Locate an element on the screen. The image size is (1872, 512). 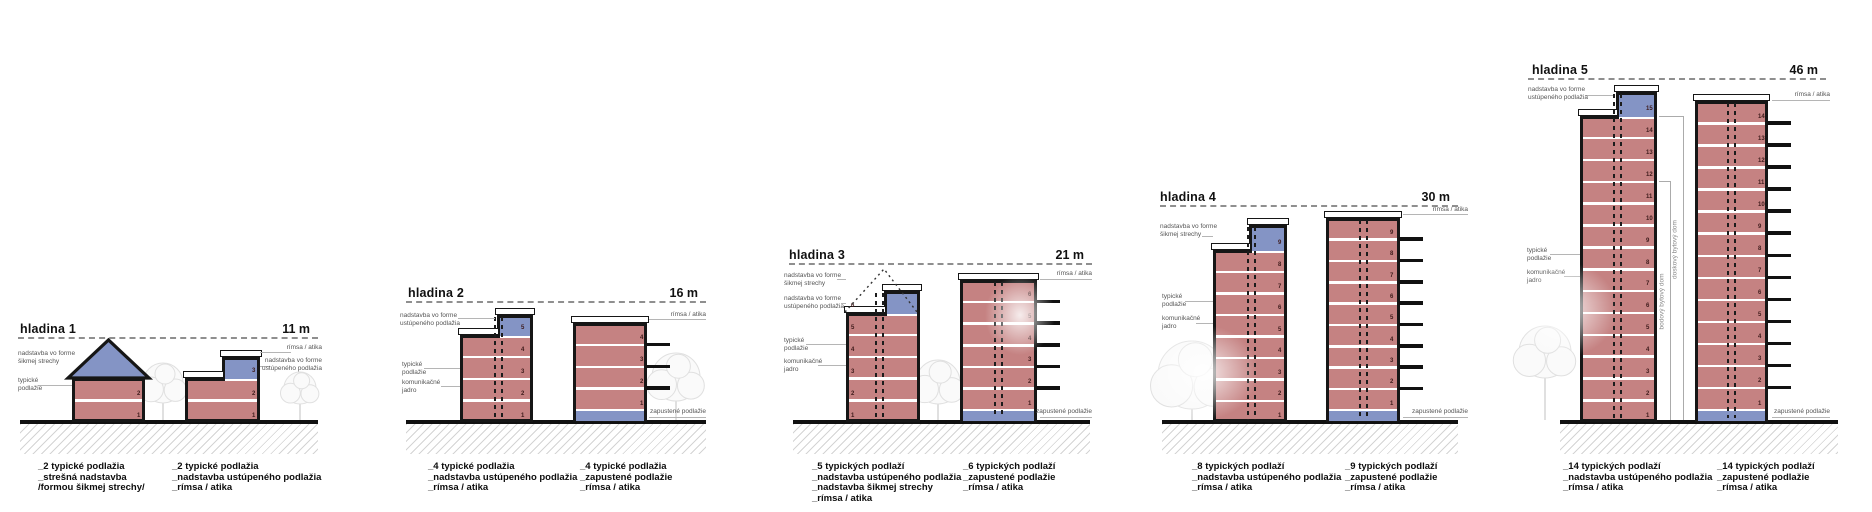
level-title: hladina 2 is located at coordinates (436, 293).